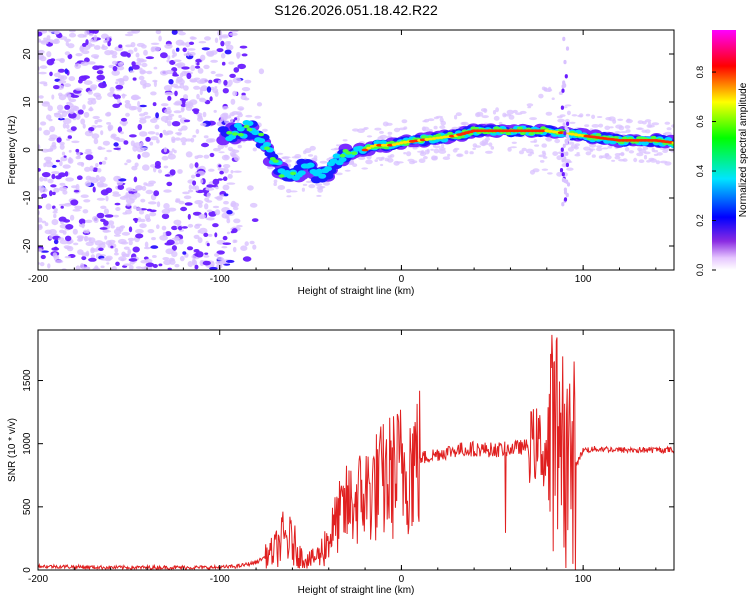 This screenshot has width=750, height=600. Describe the element at coordinates (38, 579) in the screenshot. I see `x-tick-label: -200` at that location.